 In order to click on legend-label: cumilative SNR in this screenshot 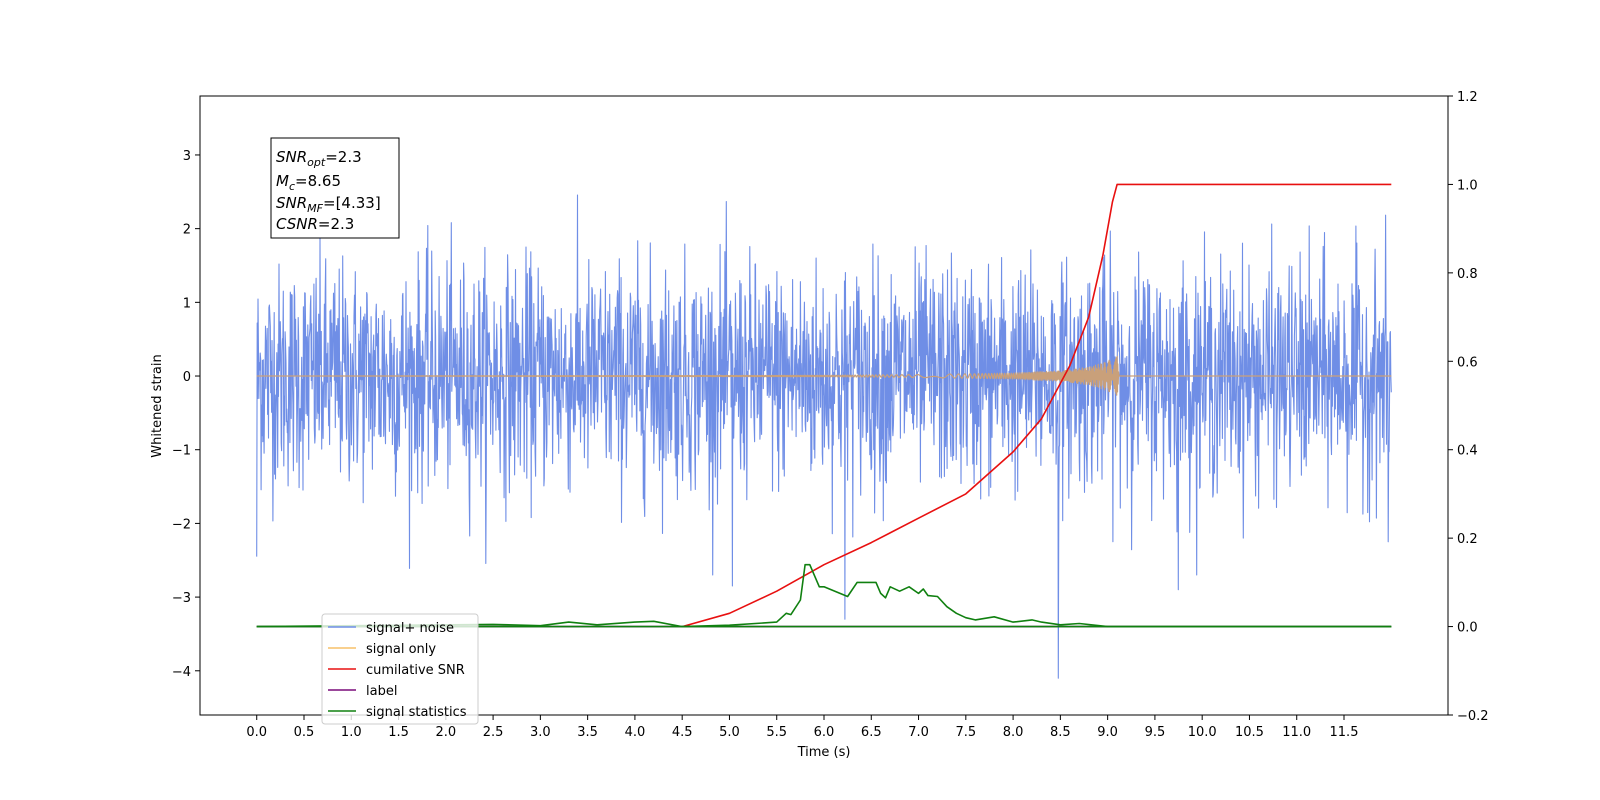, I will do `click(415, 670)`.